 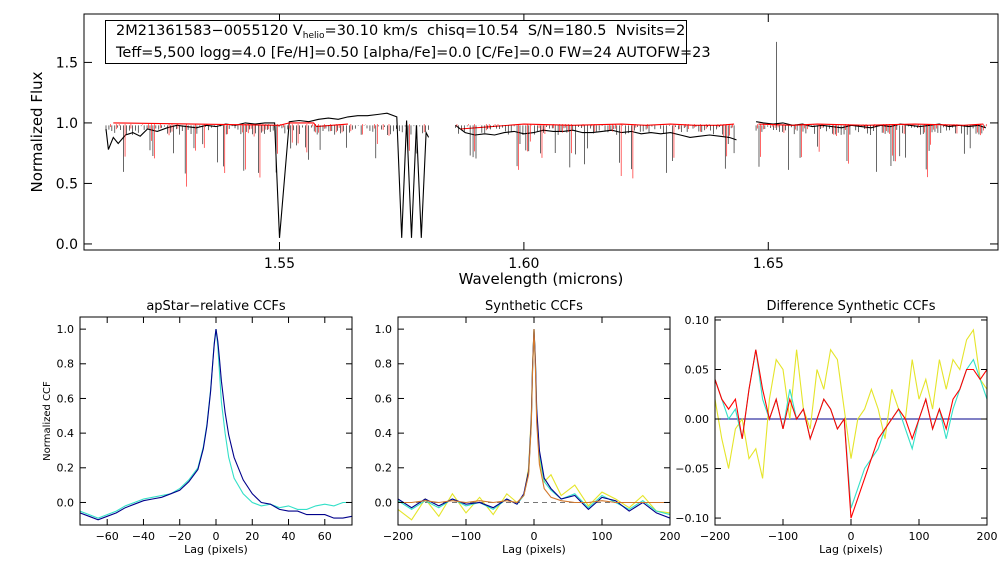 What do you see at coordinates (143, 536) in the screenshot?
I see `apstar_ccf-xtick-label: −40` at bounding box center [143, 536].